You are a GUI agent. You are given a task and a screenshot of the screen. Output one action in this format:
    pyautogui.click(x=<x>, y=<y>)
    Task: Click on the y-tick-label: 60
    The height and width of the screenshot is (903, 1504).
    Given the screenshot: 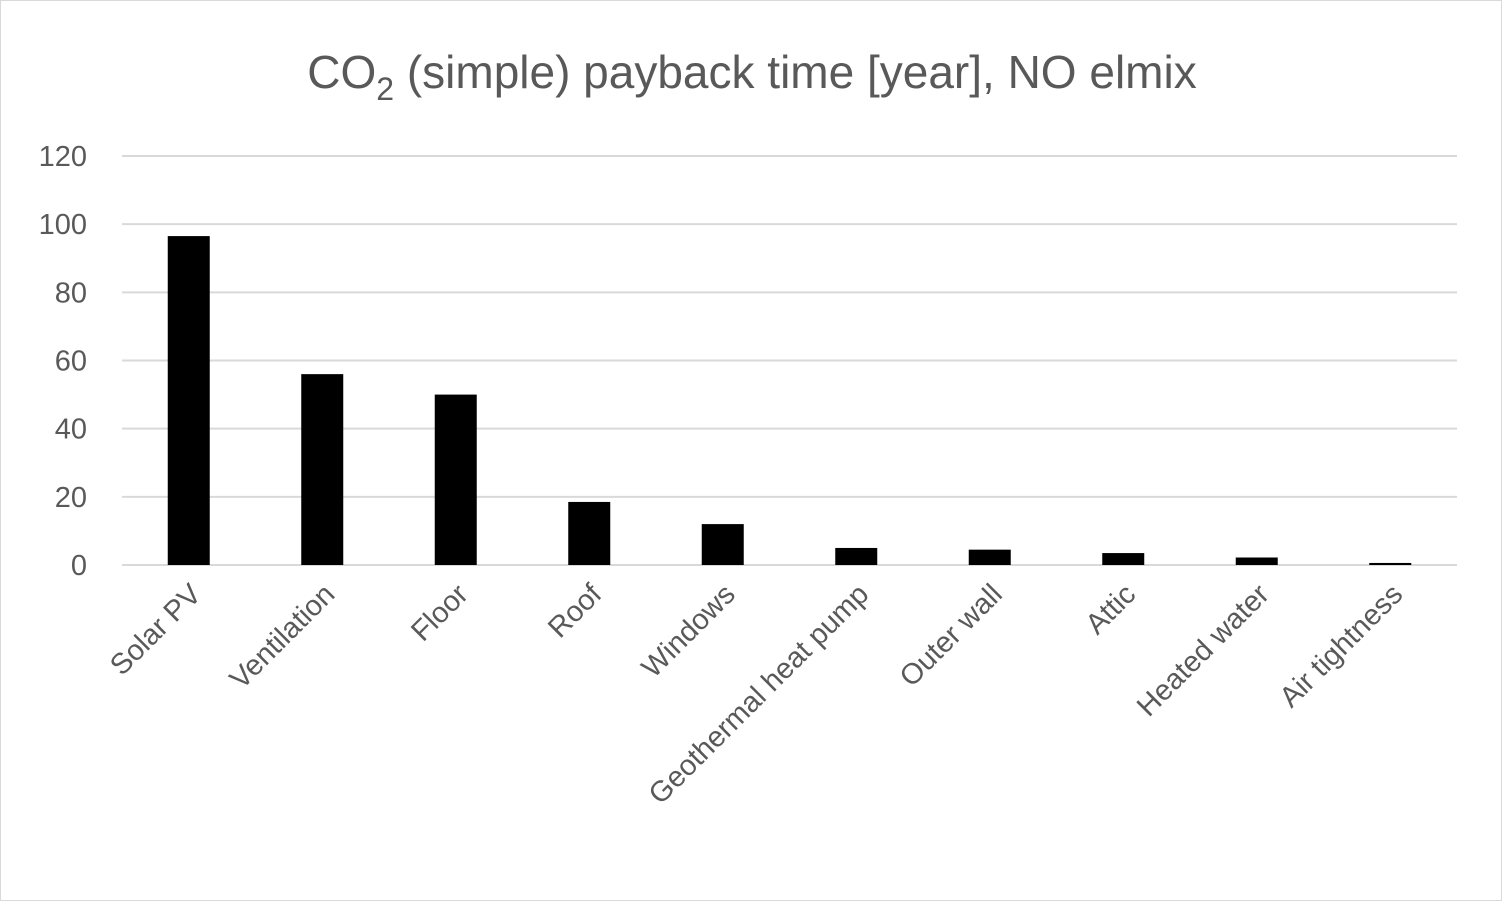 What is the action you would take?
    pyautogui.click(x=71, y=362)
    